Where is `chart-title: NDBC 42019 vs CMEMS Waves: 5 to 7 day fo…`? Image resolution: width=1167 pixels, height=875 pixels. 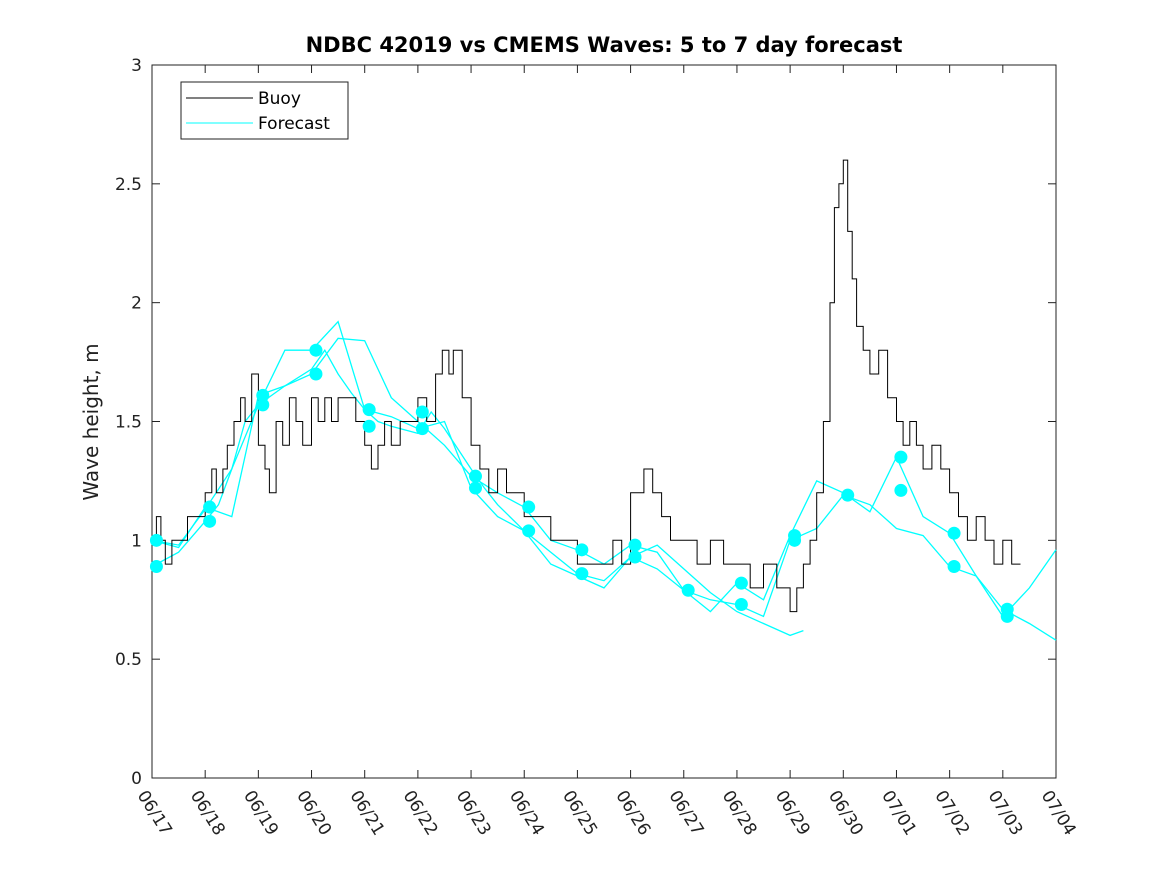
chart-title: NDBC 42019 vs CMEMS Waves: 5 to 7 day fo… is located at coordinates (604, 45).